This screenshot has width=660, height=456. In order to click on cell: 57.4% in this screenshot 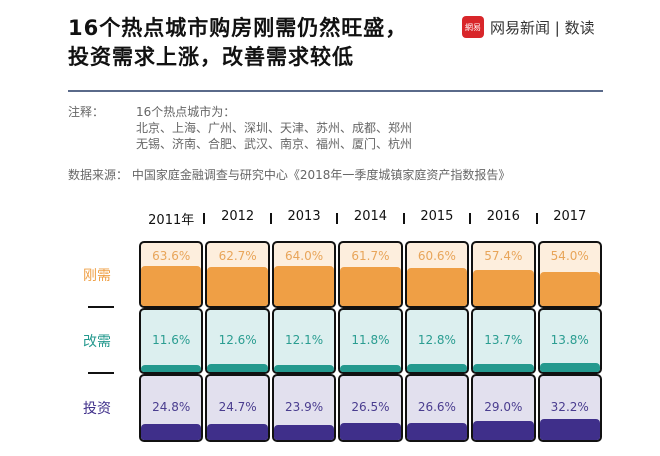, I will do `click(503, 274)`.